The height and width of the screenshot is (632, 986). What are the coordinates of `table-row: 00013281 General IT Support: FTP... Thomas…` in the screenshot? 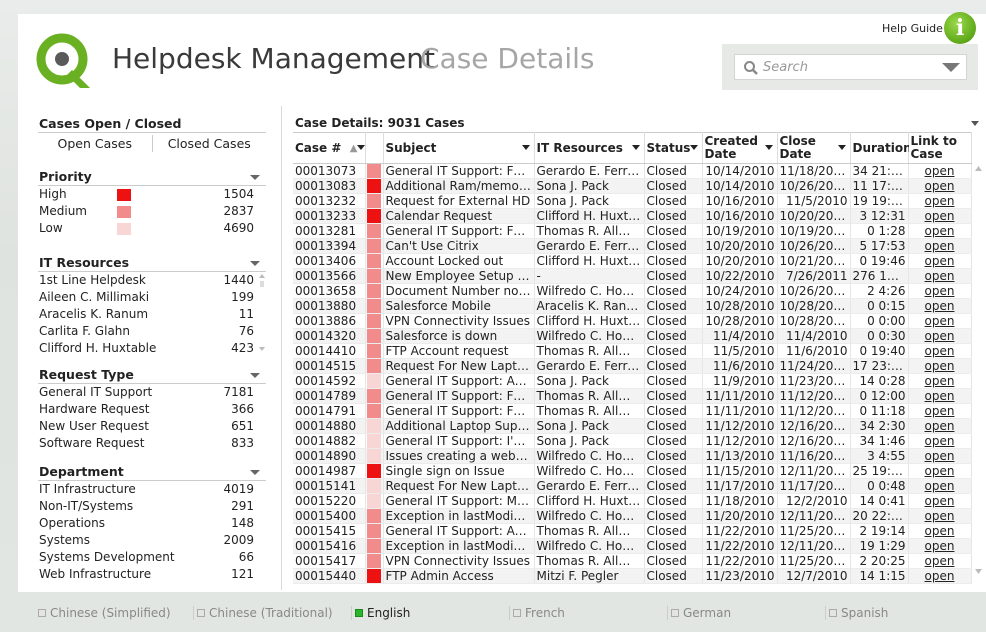 It's located at (632, 231).